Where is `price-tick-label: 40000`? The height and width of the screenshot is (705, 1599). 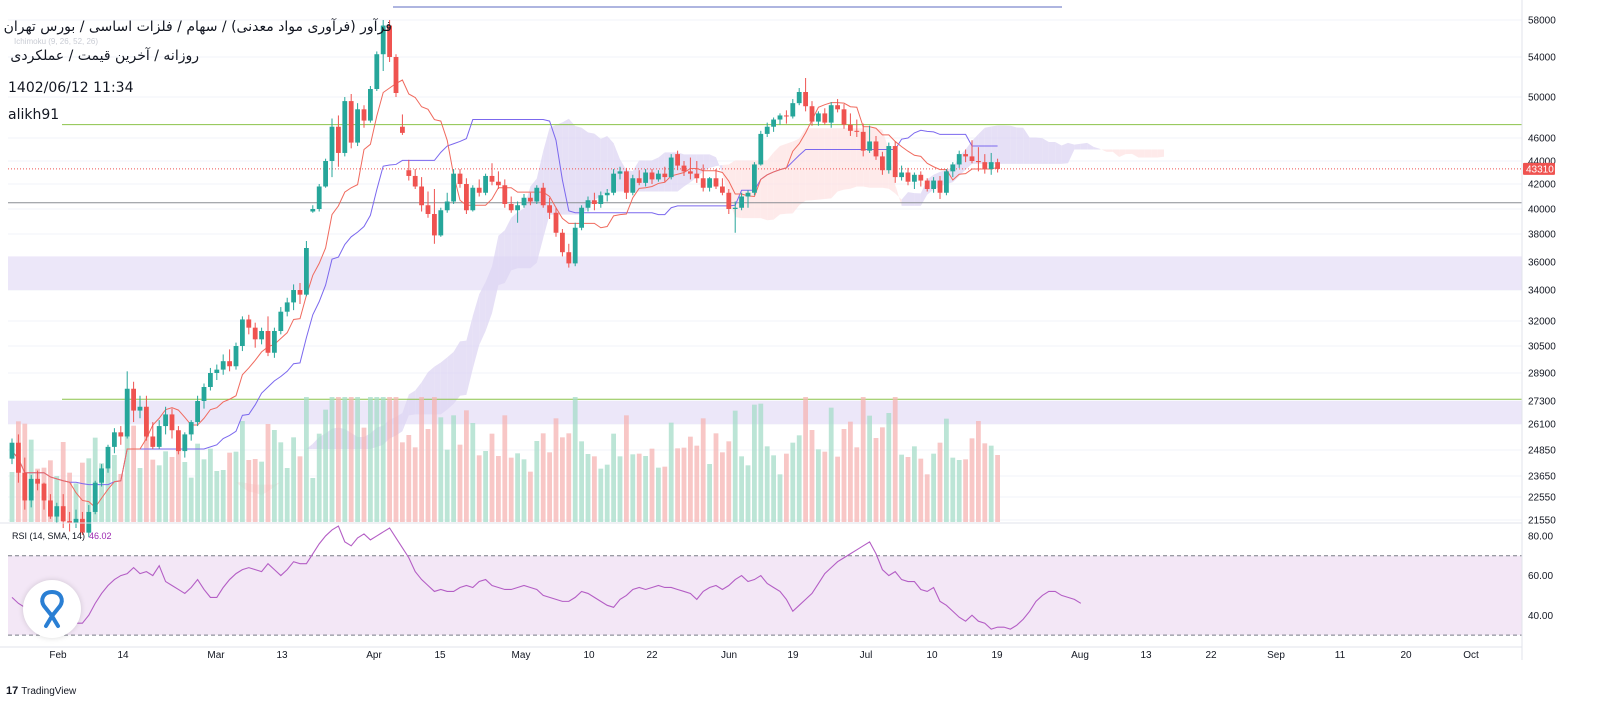 price-tick-label: 40000 is located at coordinates (1542, 210).